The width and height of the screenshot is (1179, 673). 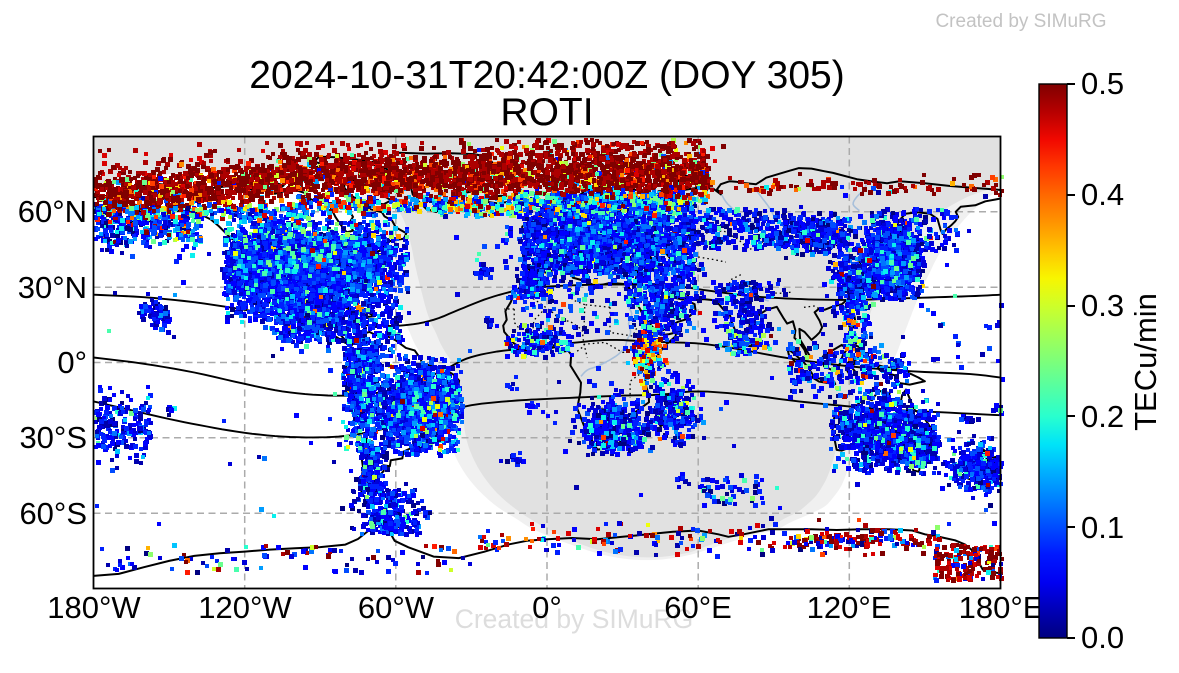 What do you see at coordinates (1102, 416) in the screenshot?
I see `svg-text: 0.2` at bounding box center [1102, 416].